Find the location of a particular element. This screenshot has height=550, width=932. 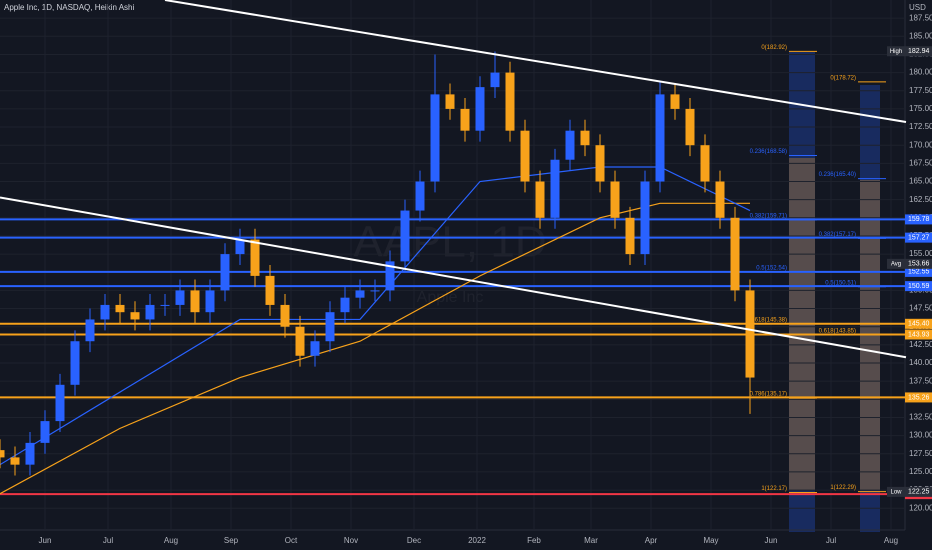

y-tick-label: 162.50 is located at coordinates (920, 199).